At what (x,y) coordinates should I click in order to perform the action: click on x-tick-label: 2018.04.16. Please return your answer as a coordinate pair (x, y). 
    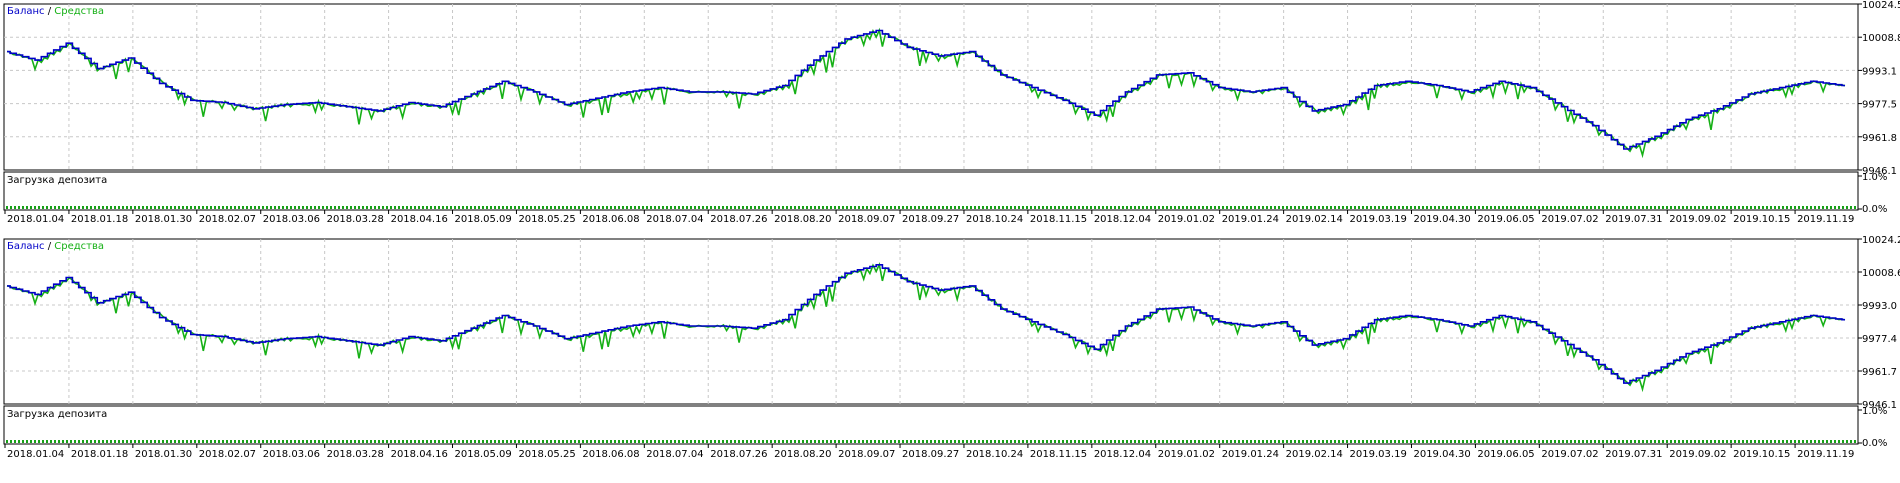
    Looking at the image, I should click on (419, 219).